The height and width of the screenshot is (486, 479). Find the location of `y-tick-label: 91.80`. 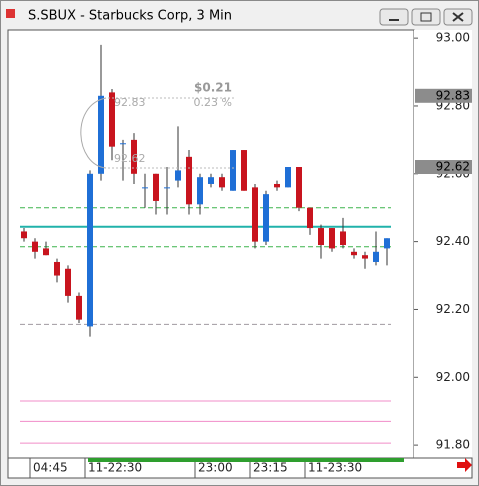

y-tick-label: 91.80 is located at coordinates (453, 445).